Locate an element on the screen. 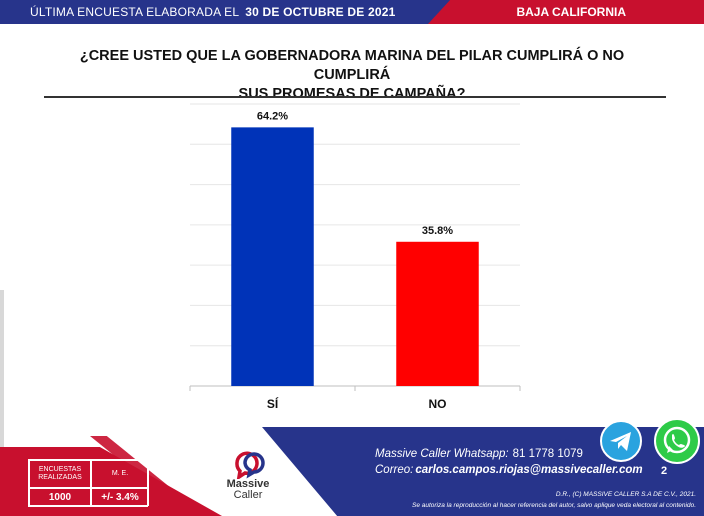  stats-grid: ENCUESTAS REALIZADAS M. E. 1000 +/- 3.4% is located at coordinates (88, 483).